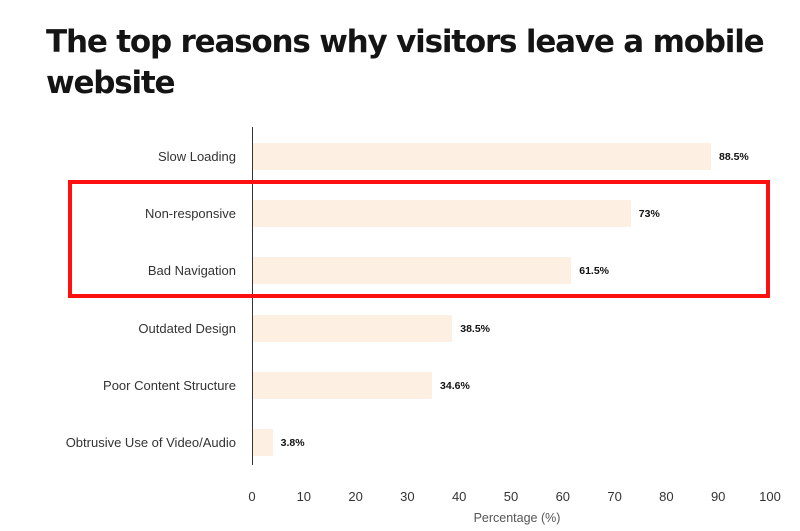  I want to click on value-label: 61.5%, so click(594, 271).